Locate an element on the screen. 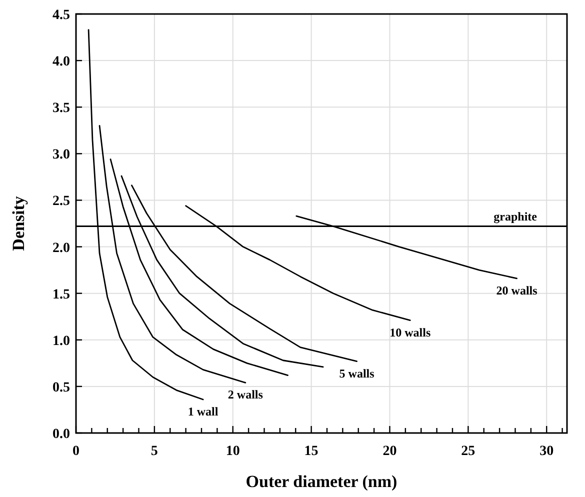 The image size is (585, 497). y-axis-title: Density is located at coordinates (18, 223).